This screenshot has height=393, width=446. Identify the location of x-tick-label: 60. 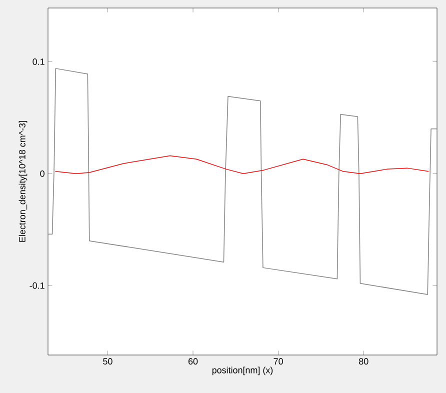
(193, 361).